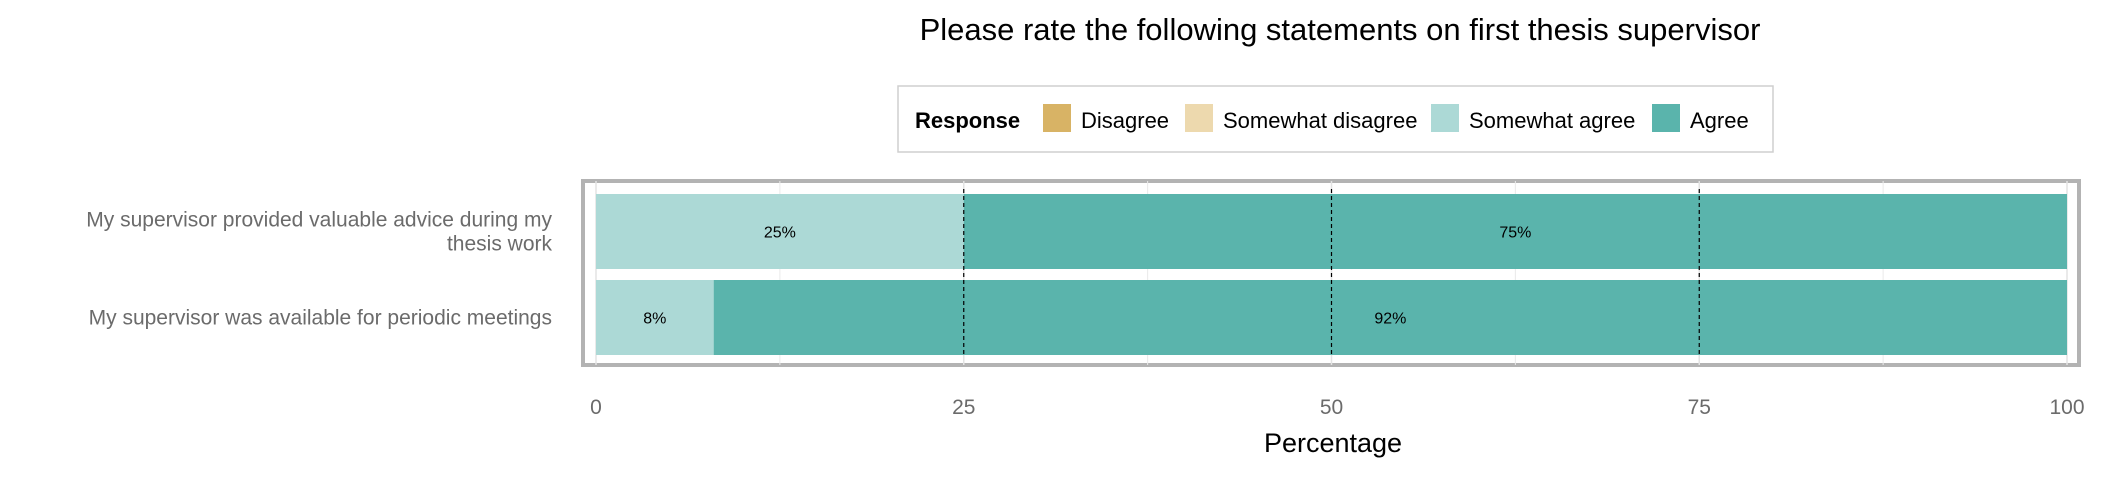 This screenshot has width=2125, height=484. I want to click on legend-label: Disagree, so click(1125, 120).